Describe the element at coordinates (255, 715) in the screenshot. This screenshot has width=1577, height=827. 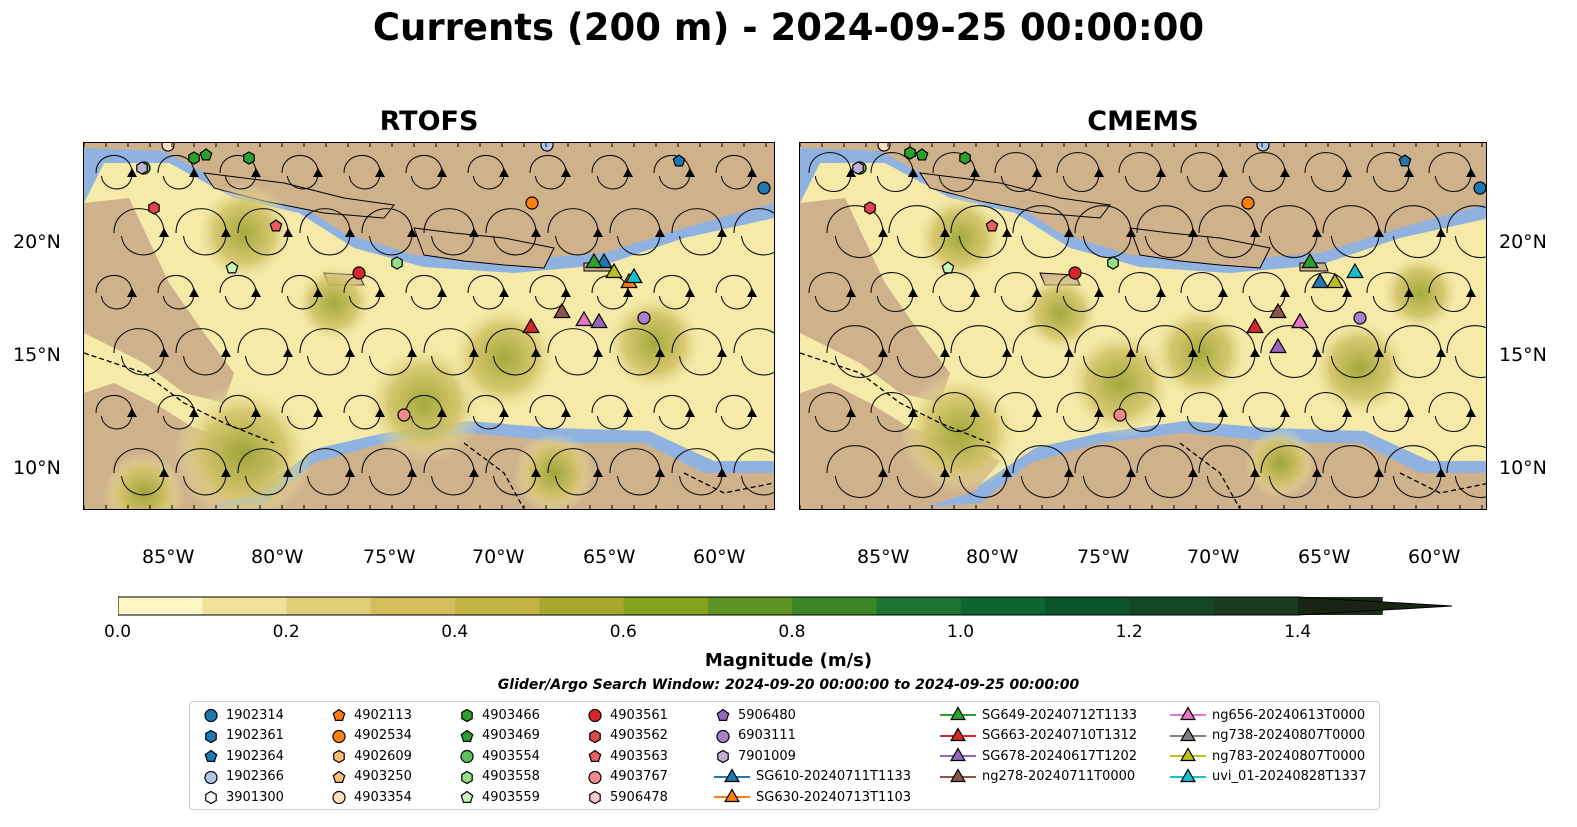
I see `legend-label: 1902314` at that location.